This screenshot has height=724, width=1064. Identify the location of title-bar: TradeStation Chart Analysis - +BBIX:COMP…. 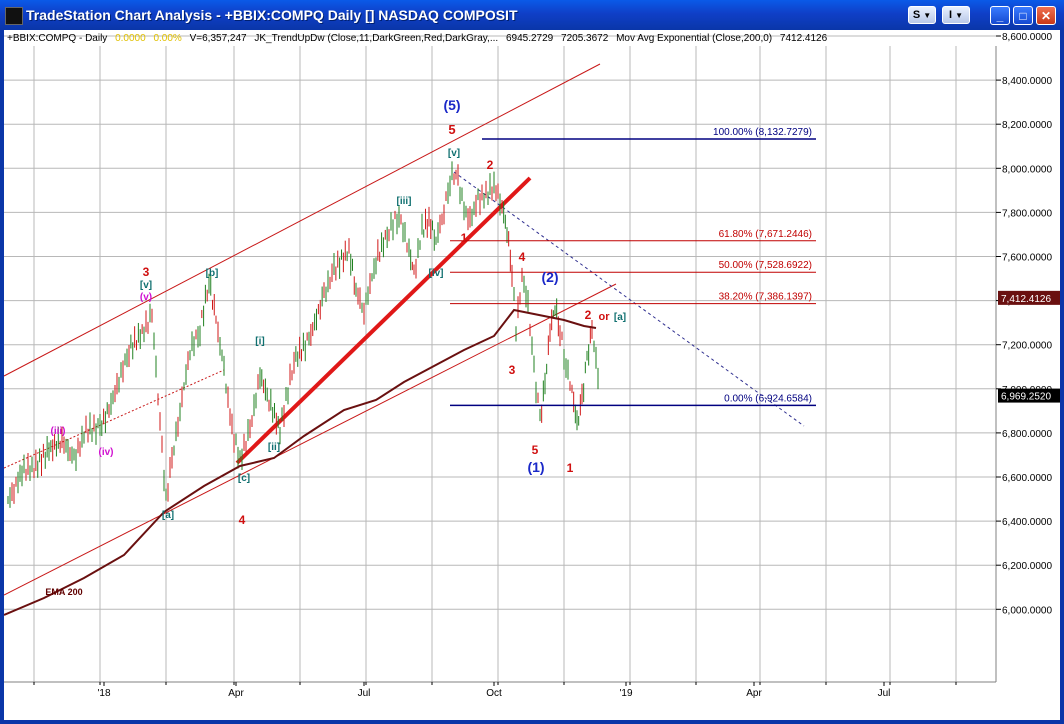
(532, 15).